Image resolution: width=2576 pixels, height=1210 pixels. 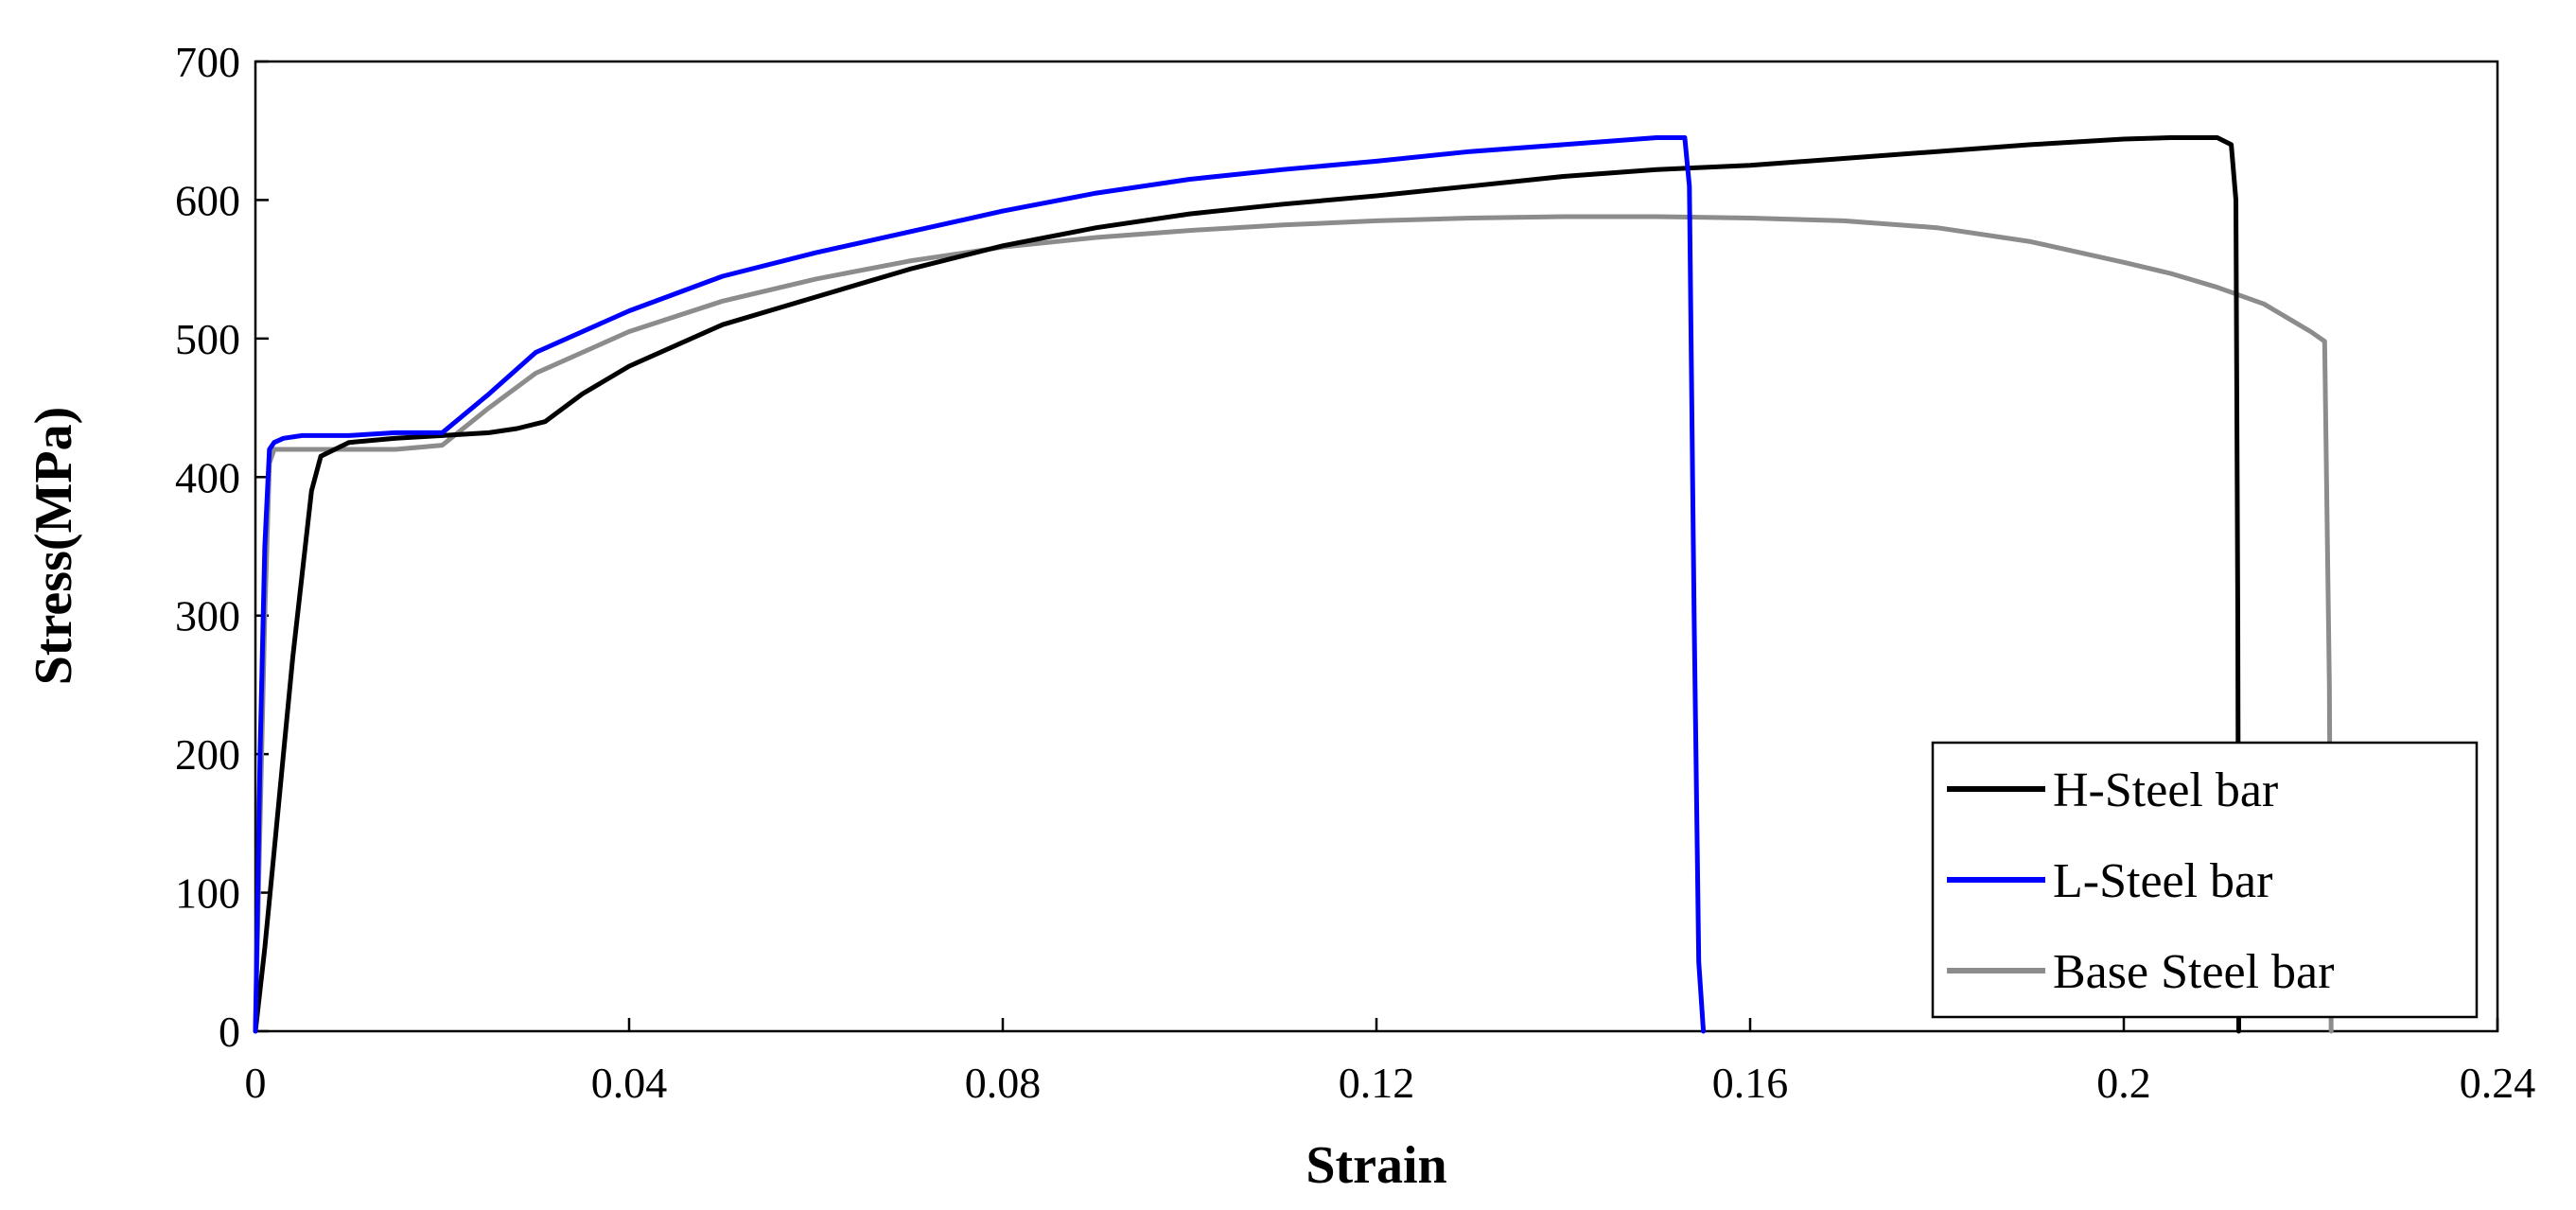 I want to click on y-axis-title: Stress(MPa), so click(x=54, y=546).